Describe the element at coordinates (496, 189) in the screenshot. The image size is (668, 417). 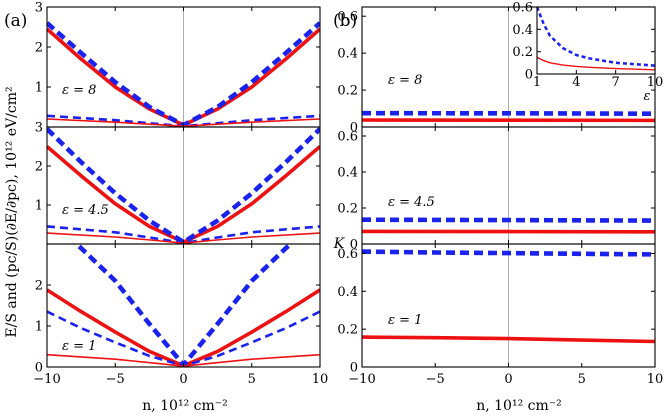
I see `subplot-b-eps4.5: 0 0.2 0.4 0.6 ε = 4.5` at that location.